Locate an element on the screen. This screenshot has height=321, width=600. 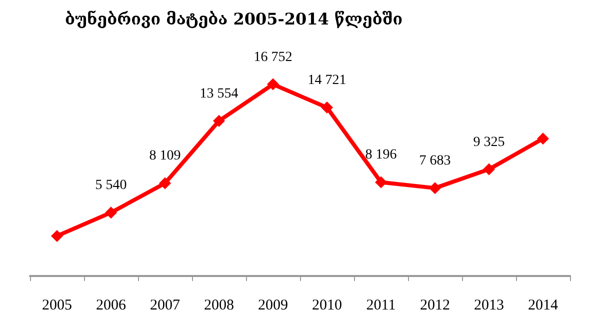
x-tick-label: 2007 is located at coordinates (165, 306).